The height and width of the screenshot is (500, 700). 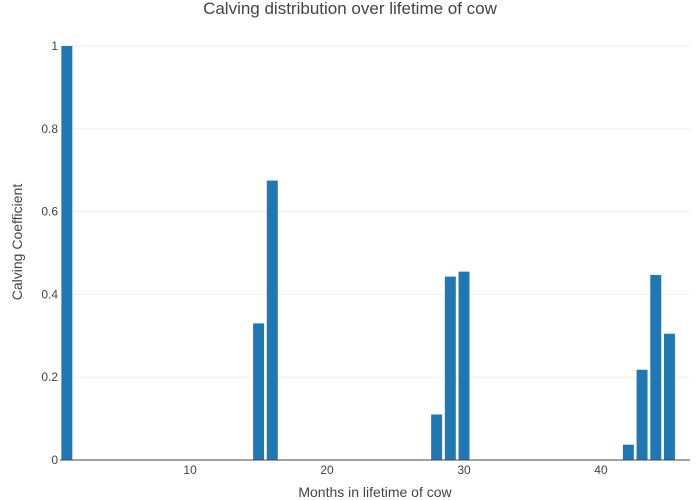 What do you see at coordinates (49, 253) in the screenshot?
I see `y-tick-labels: 0 0.2 0.4 0.6 0.8 1` at bounding box center [49, 253].